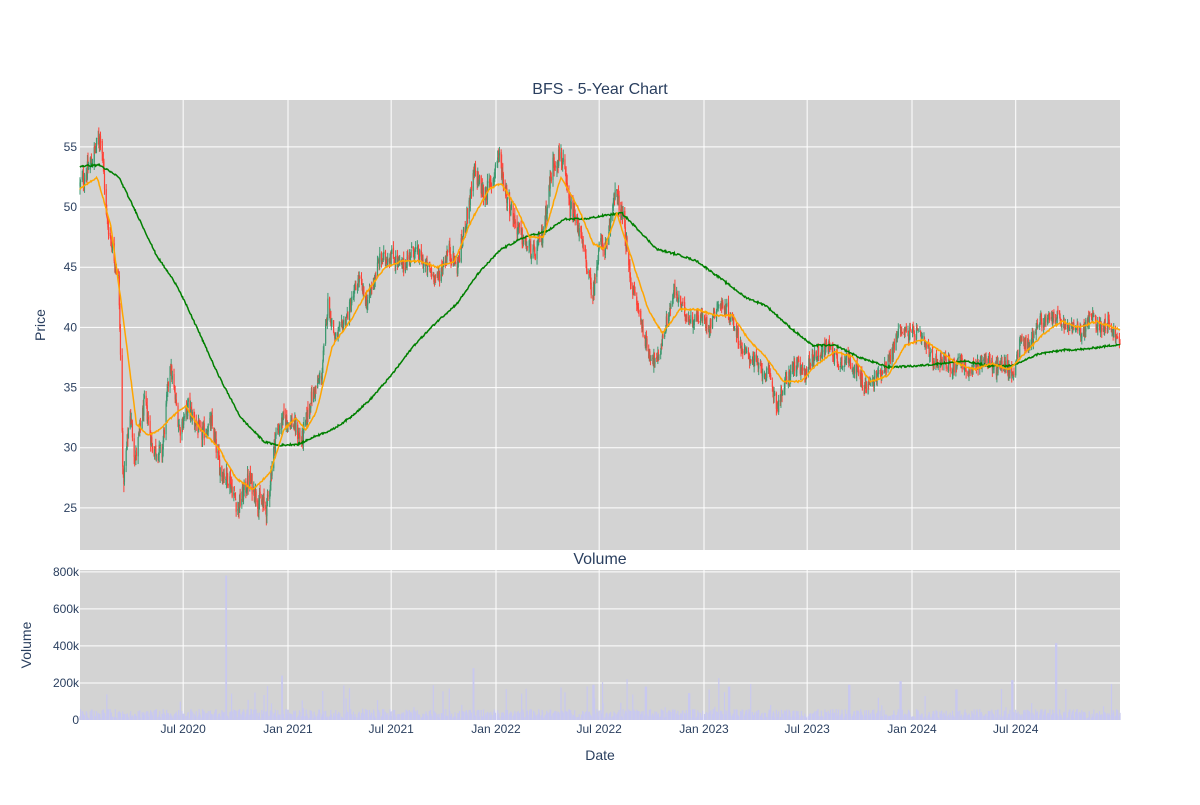 The height and width of the screenshot is (805, 1200). What do you see at coordinates (71, 448) in the screenshot?
I see `price-tick-label: 30` at bounding box center [71, 448].